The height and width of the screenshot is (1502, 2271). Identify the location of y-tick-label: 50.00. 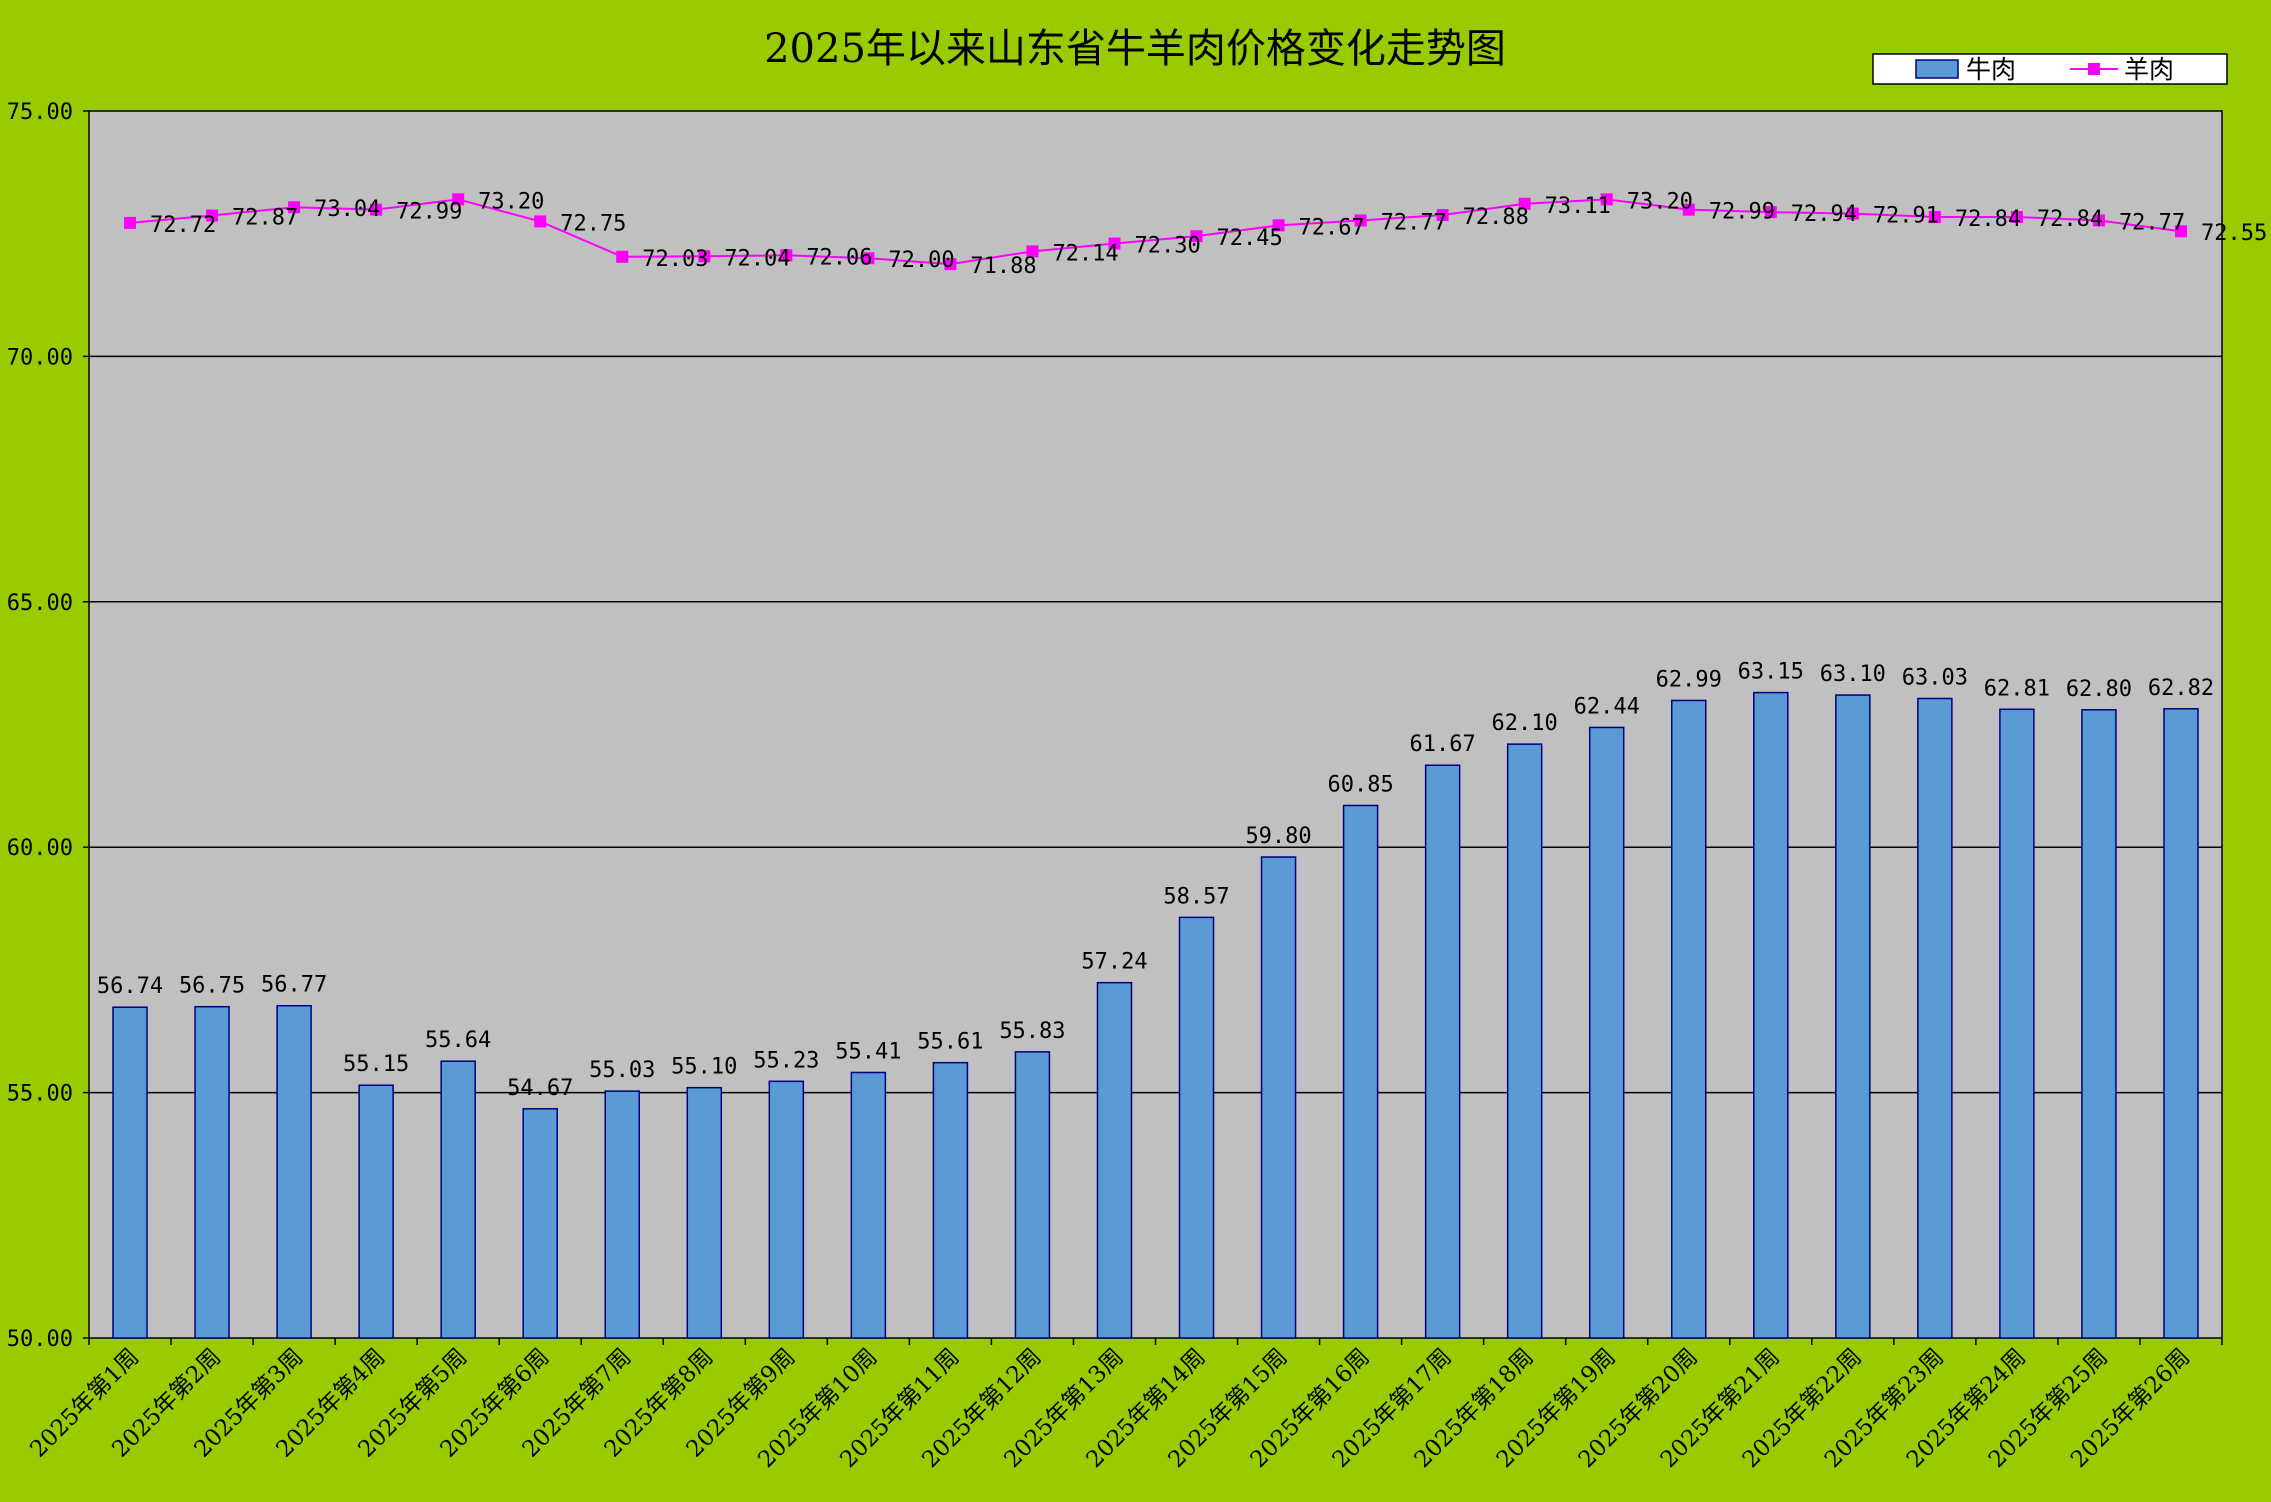
(40, 1339).